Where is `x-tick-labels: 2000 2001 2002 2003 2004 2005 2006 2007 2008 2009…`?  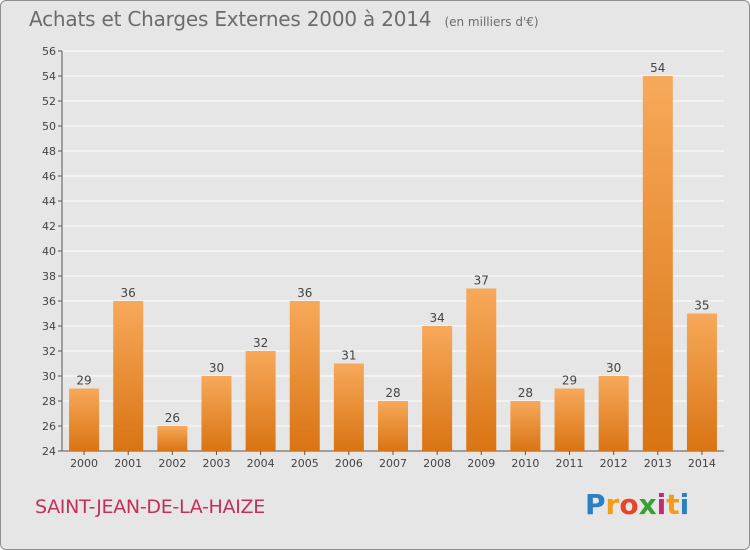
x-tick-labels: 2000 2001 2002 2003 2004 2005 2006 2007 2008 2009… is located at coordinates (393, 463).